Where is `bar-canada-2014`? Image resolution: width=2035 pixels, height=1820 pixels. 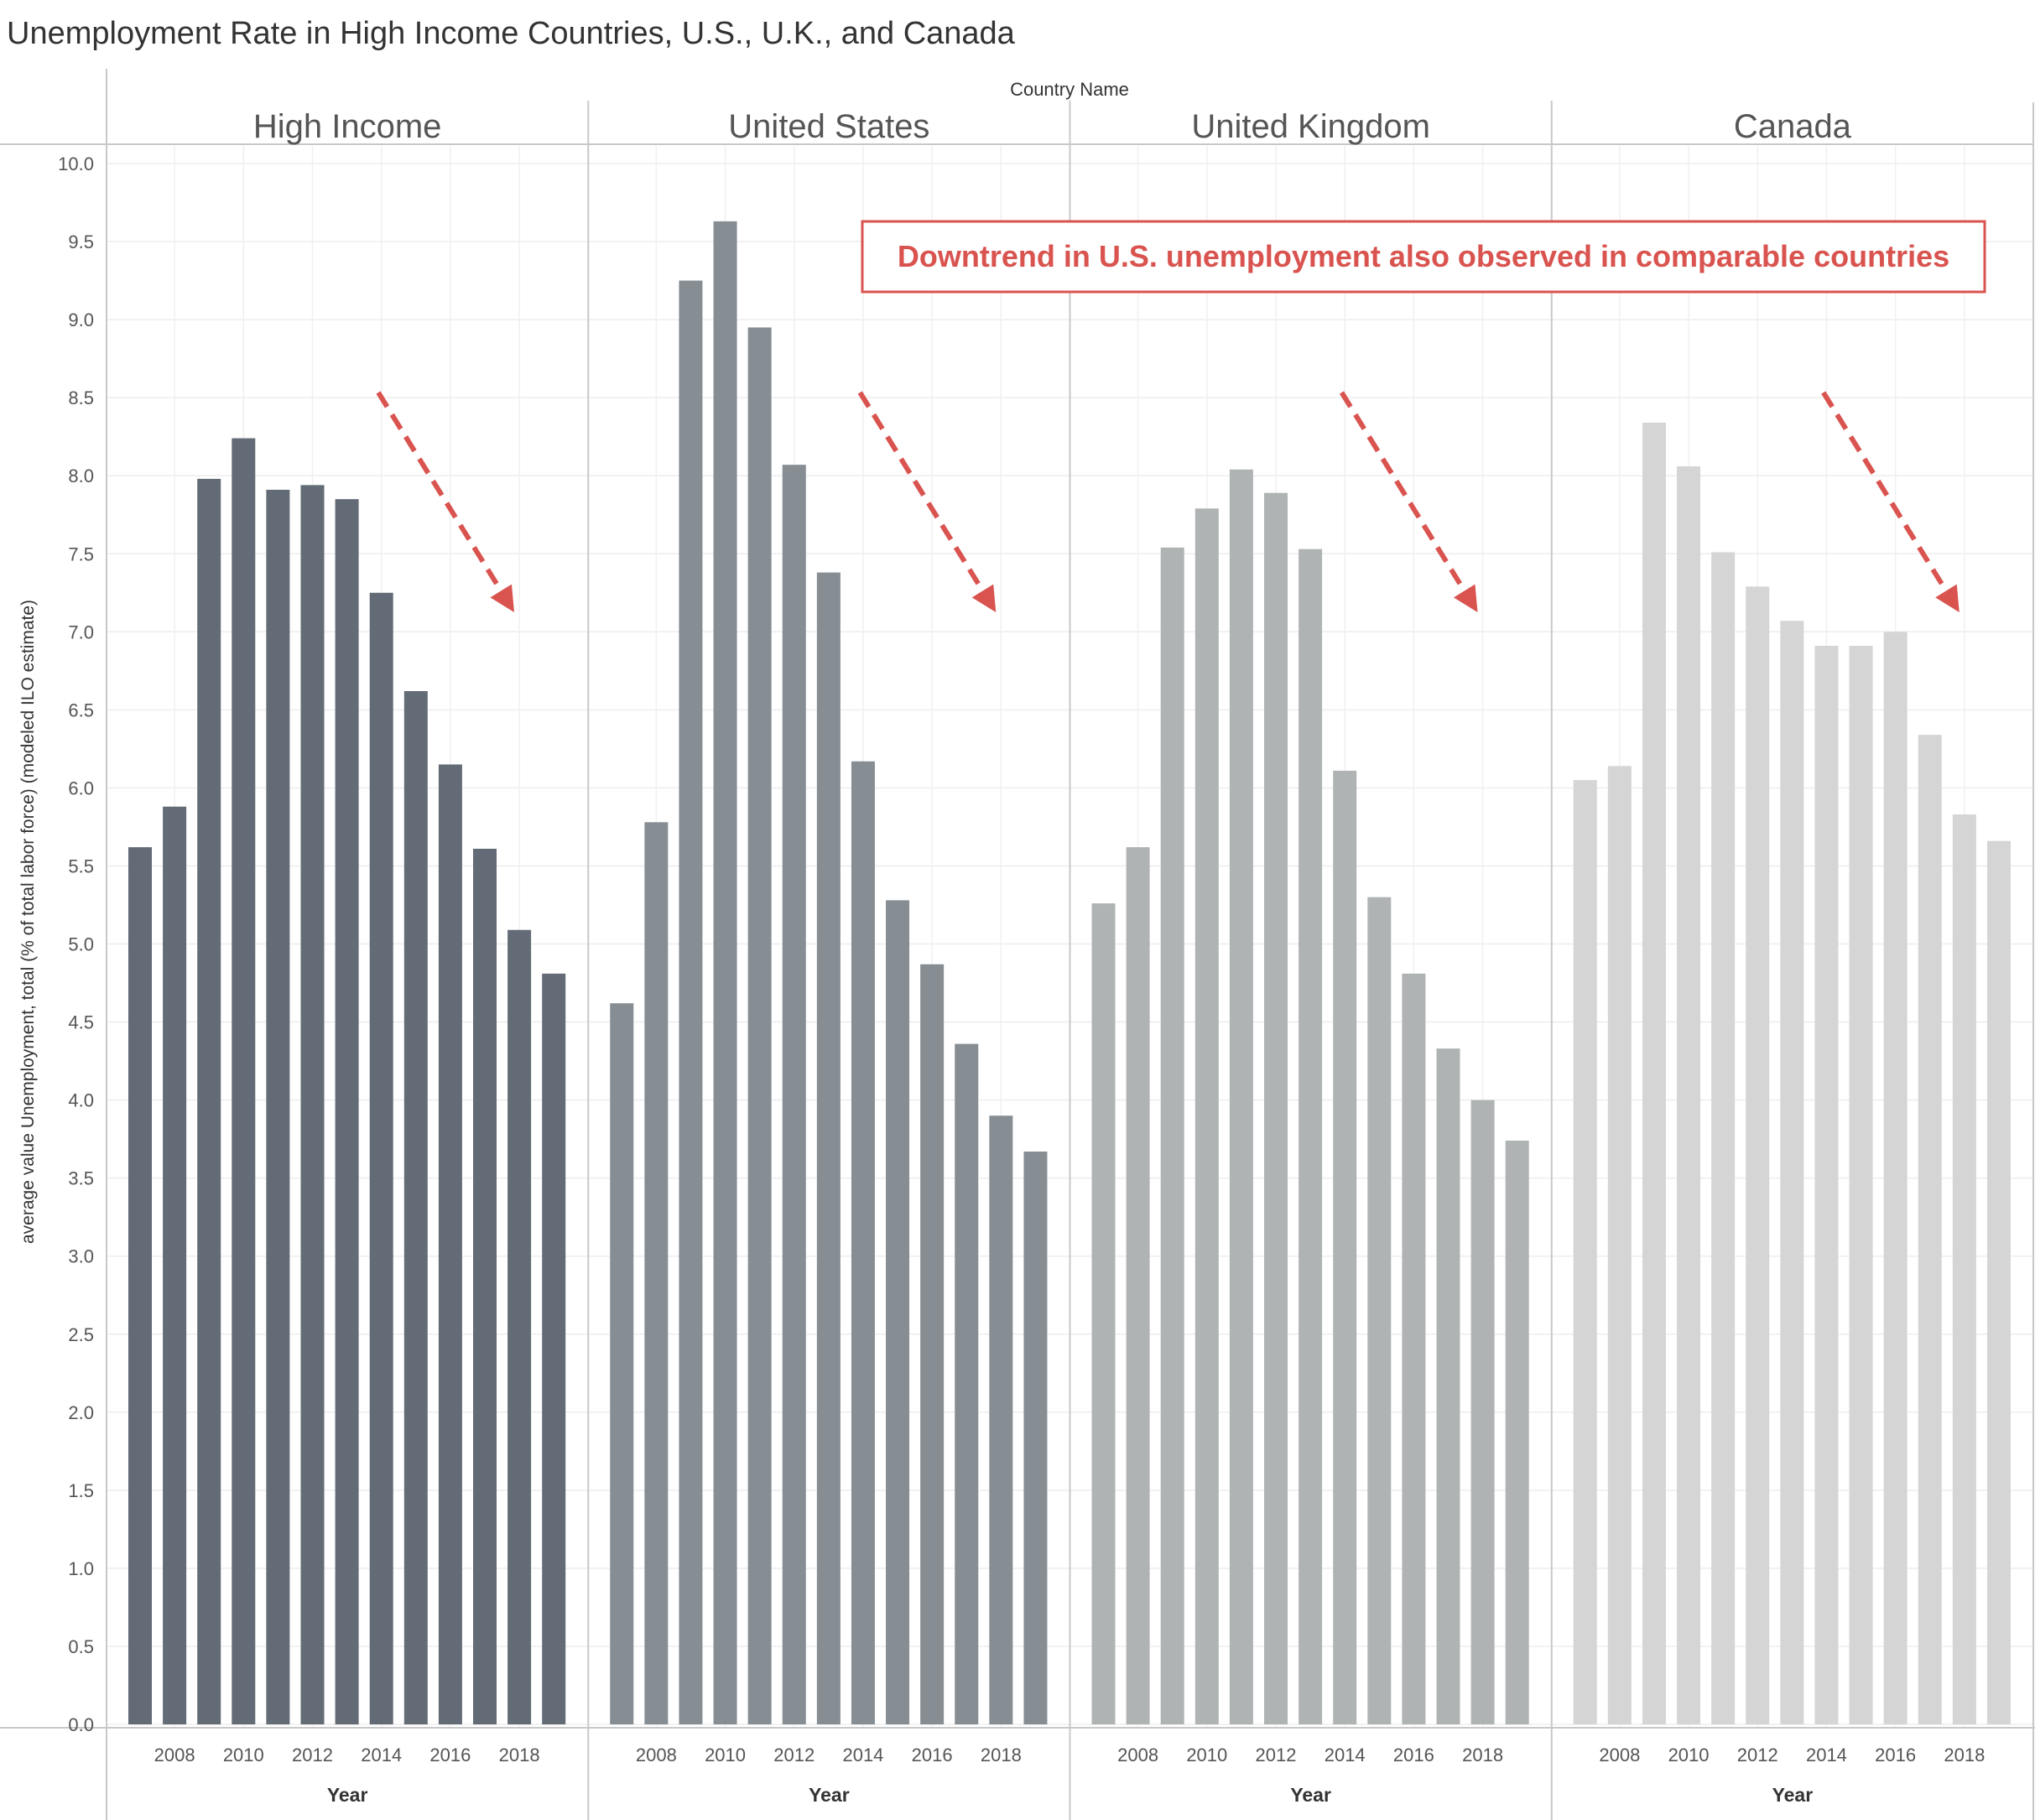
bar-canada-2014 is located at coordinates (1826, 1185).